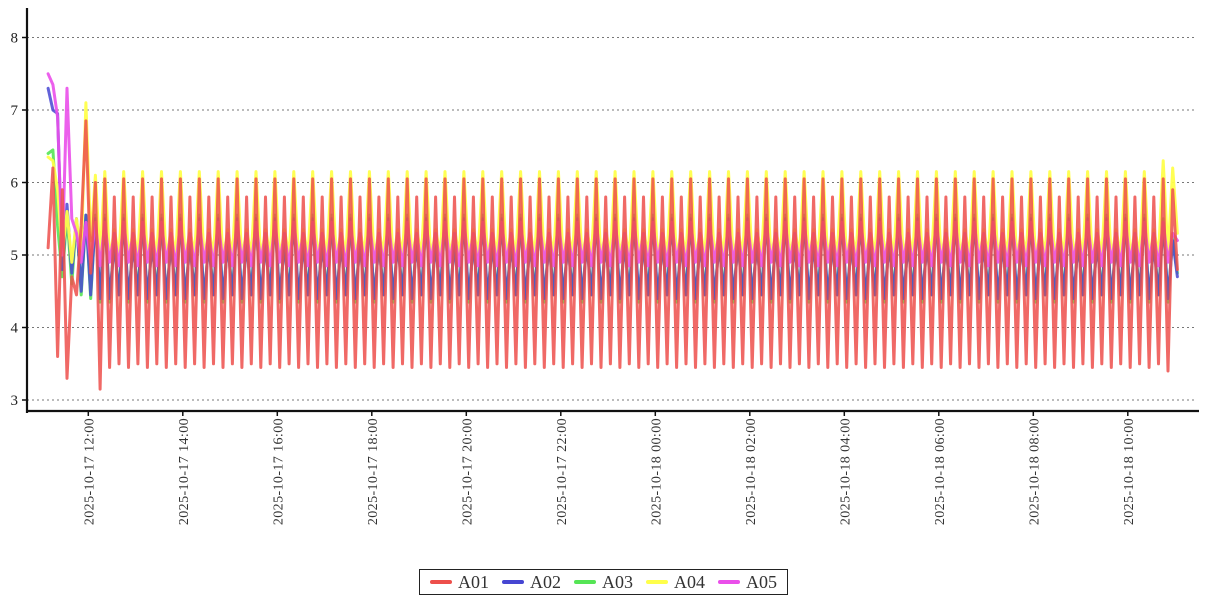 The image size is (1207, 600). I want to click on y-tick-label: 3, so click(15, 401).